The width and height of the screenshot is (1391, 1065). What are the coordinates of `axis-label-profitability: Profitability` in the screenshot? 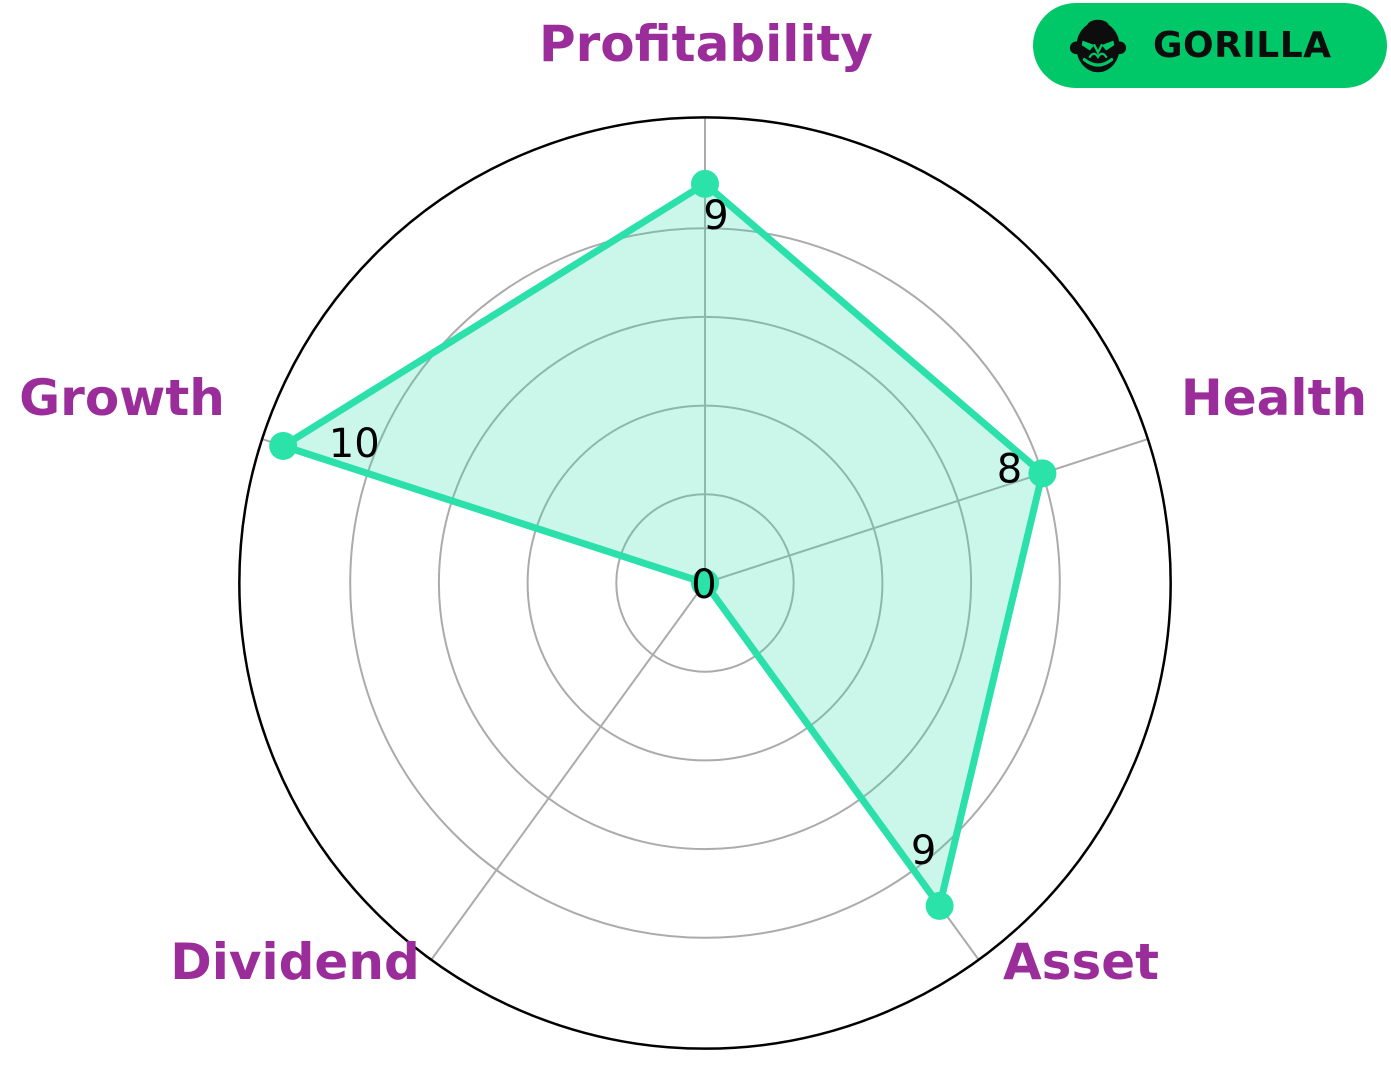 It's located at (706, 44).